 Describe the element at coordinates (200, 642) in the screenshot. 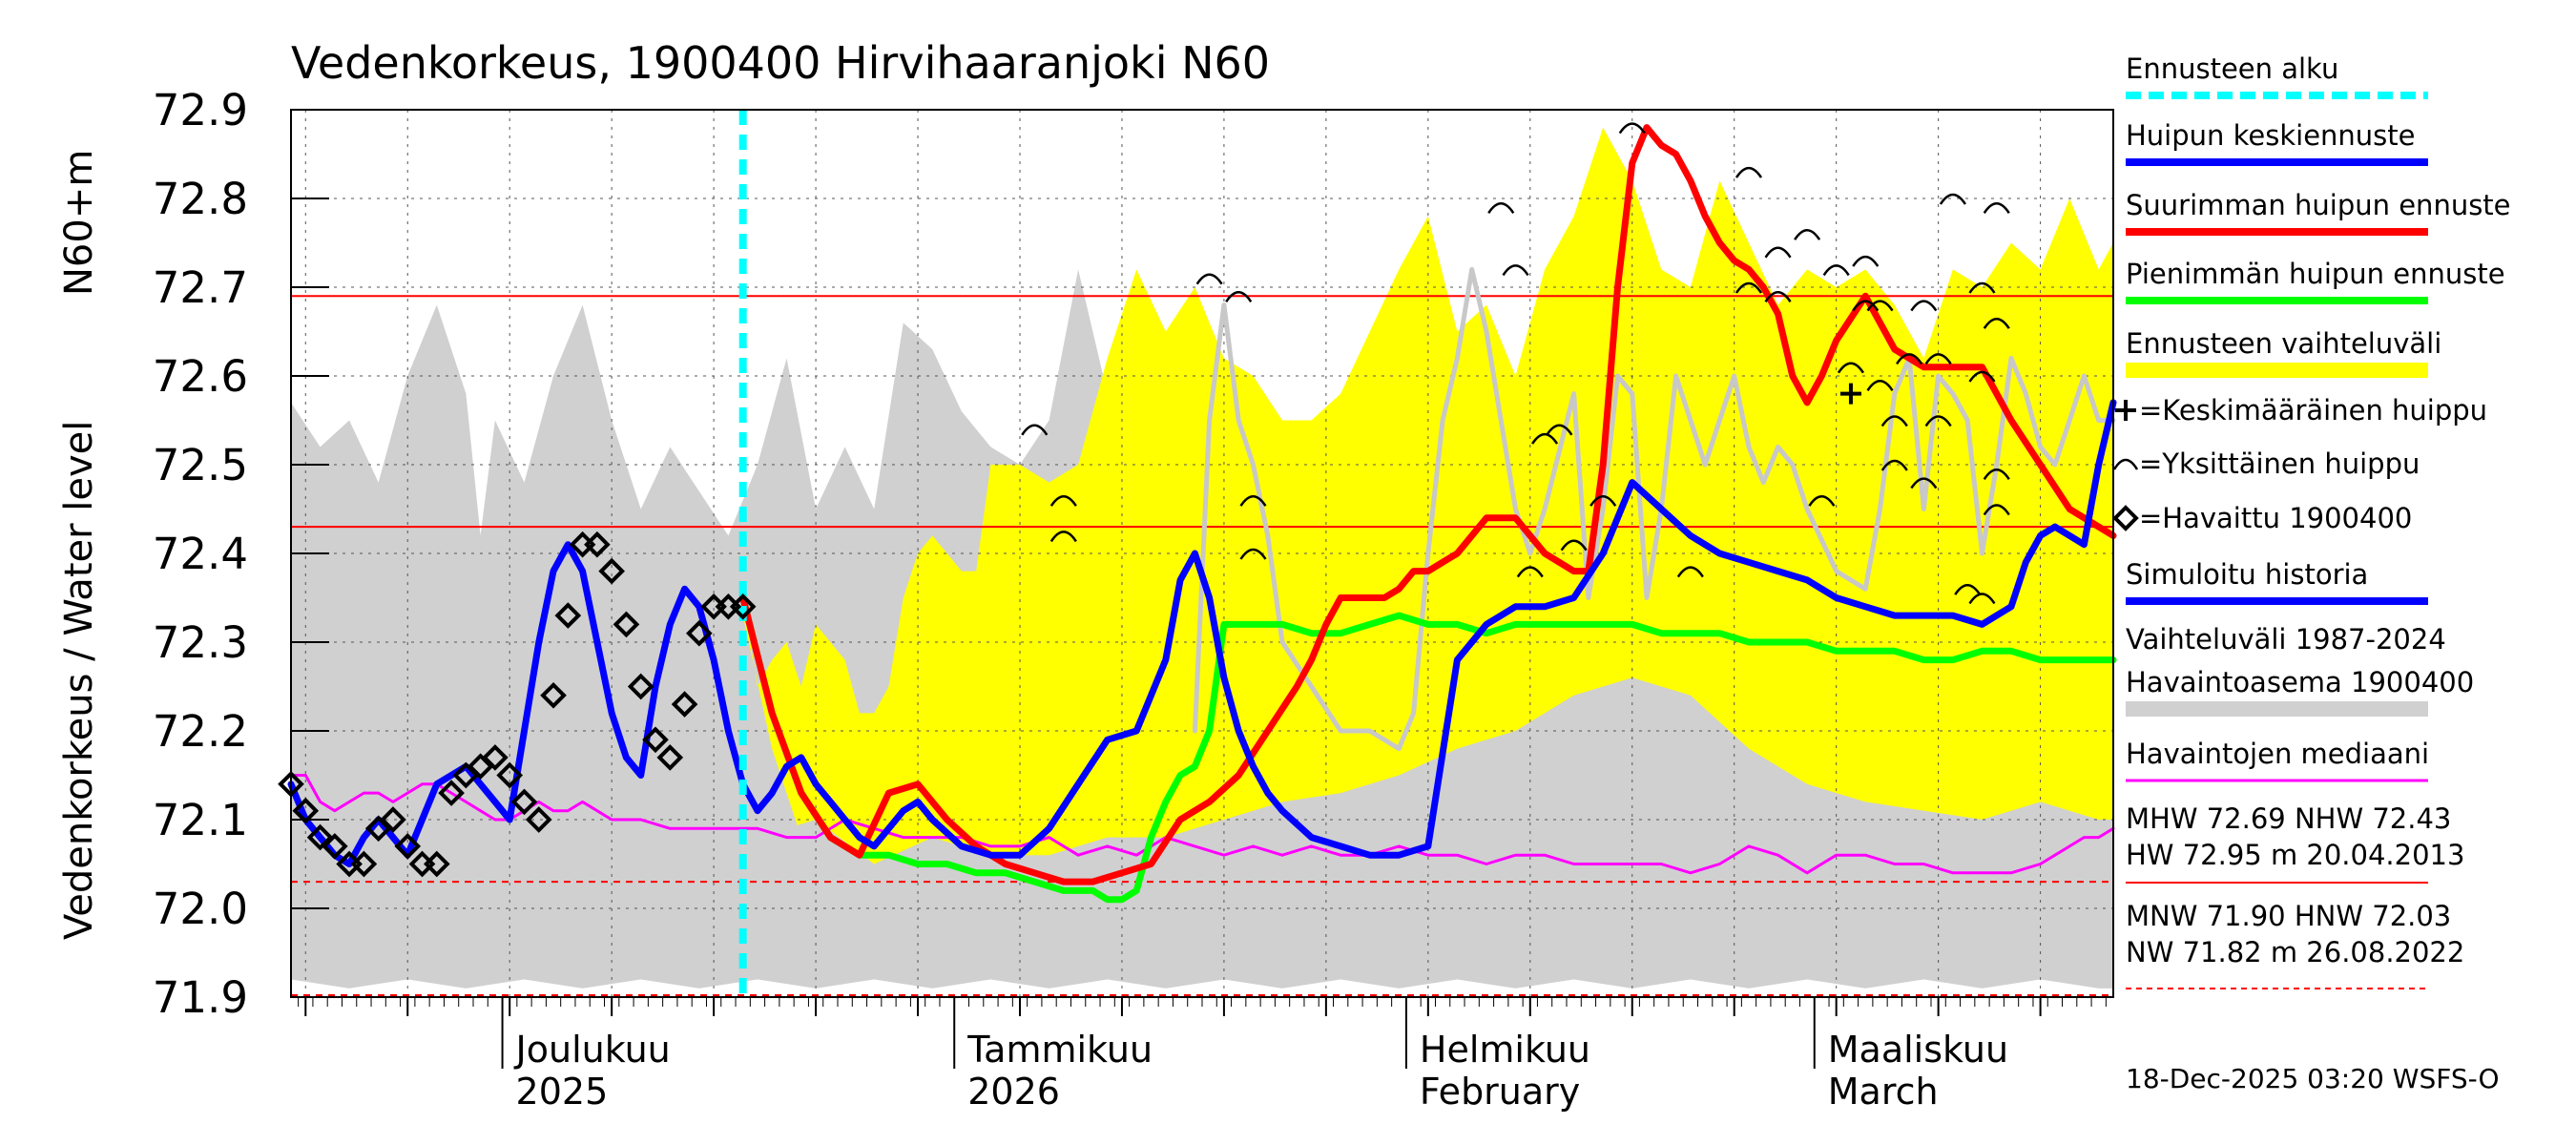

I see `y-tick-label: 72.3` at that location.